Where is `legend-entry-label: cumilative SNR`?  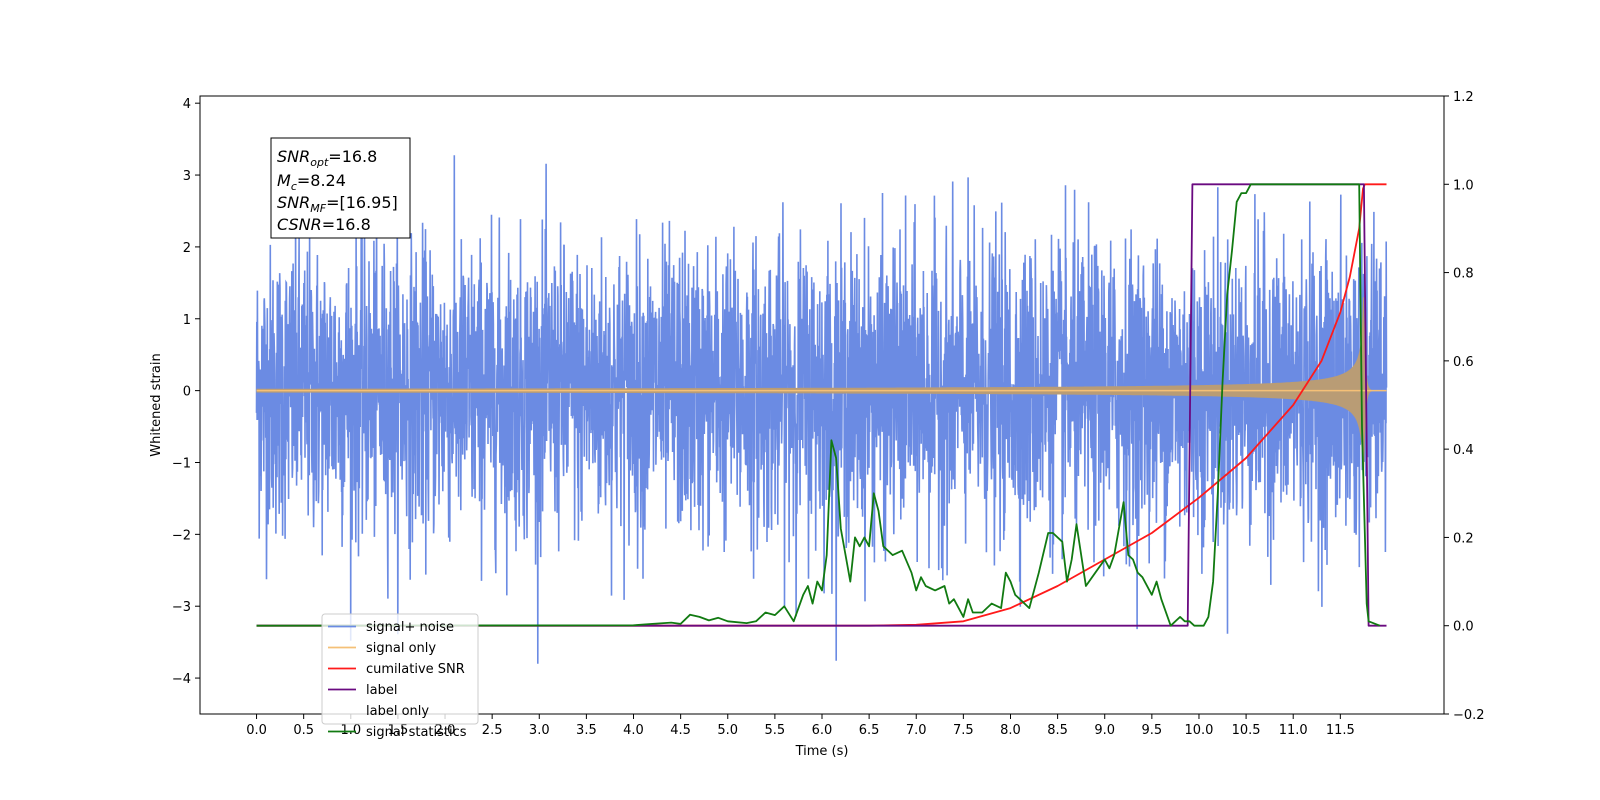 legend-entry-label: cumilative SNR is located at coordinates (415, 669).